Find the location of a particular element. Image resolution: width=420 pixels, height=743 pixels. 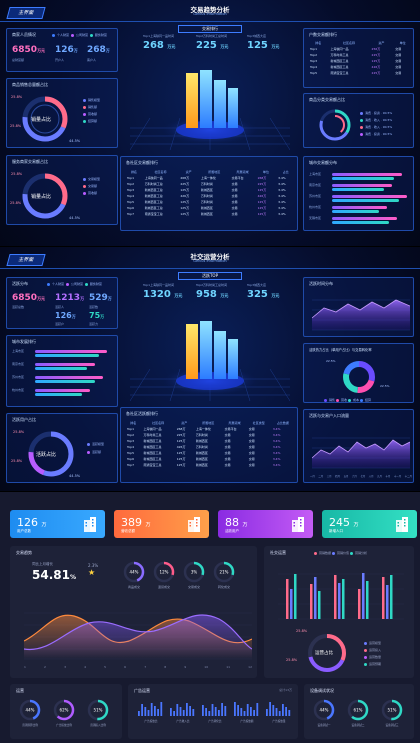

traffic-panel: 活跃与交易户入口流量 一月 二月 三月 四月 五月 六月 七月 八月 九月 十月 十一月 十二月 is located at coordinates (358, 446).